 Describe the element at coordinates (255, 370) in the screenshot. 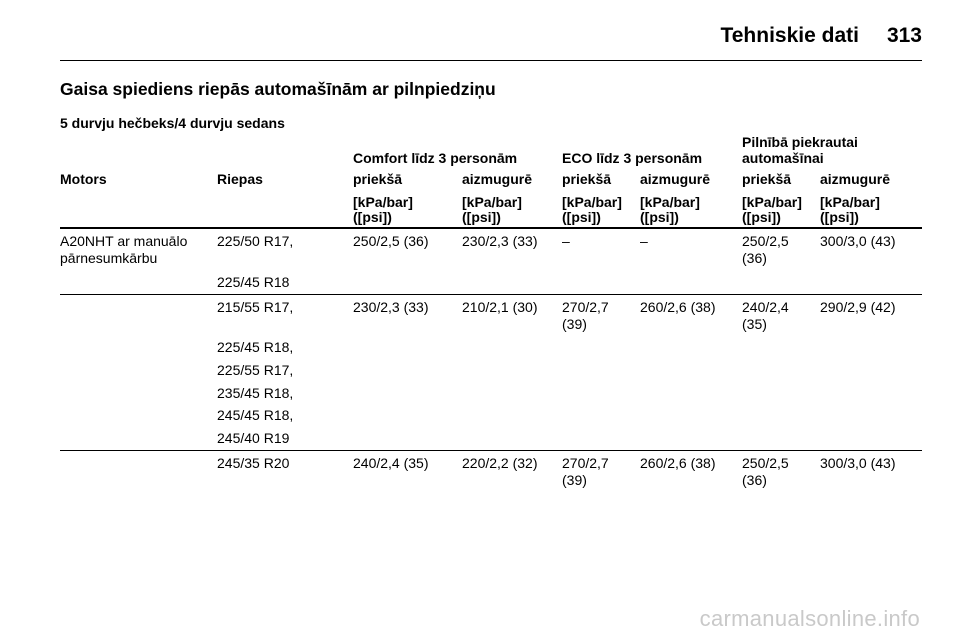

I see `tyre-size: 225/55 R17,` at that location.